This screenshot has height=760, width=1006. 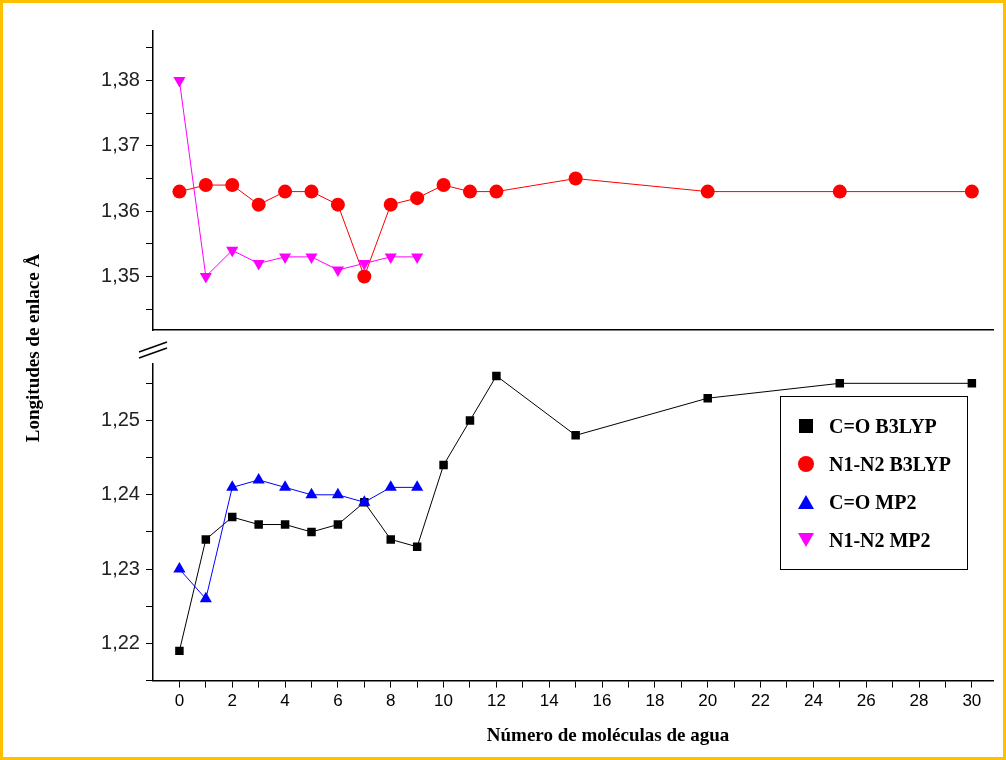 I want to click on x-tick-label: 0, so click(x=179, y=701).